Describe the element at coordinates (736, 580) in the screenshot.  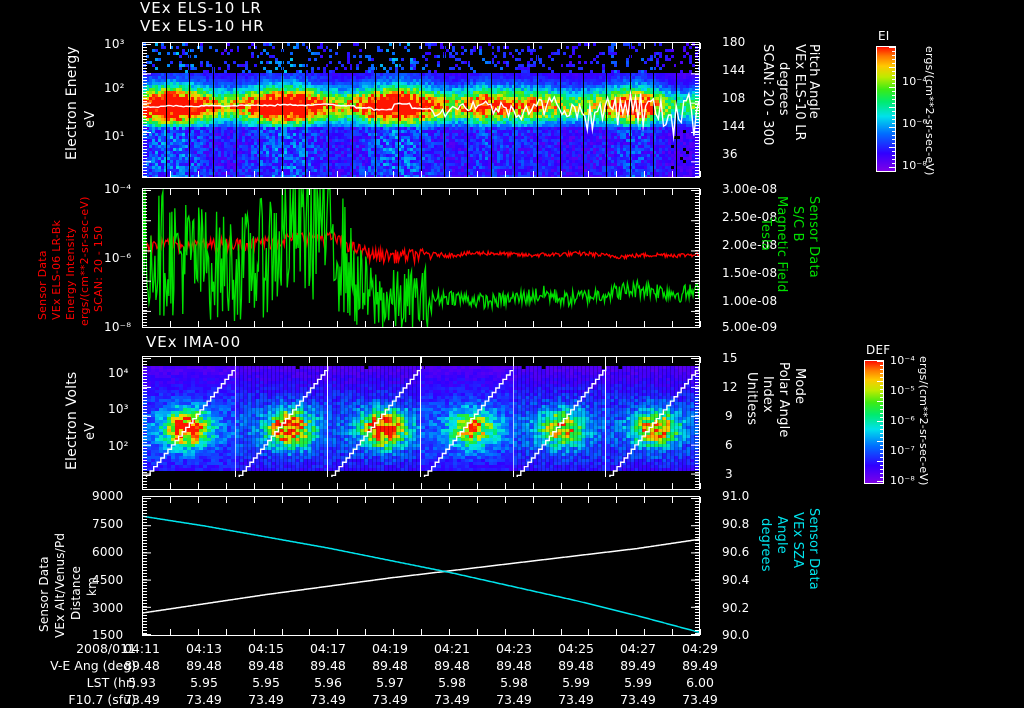
I see `panel4-ytick-right-4: 90.4` at that location.